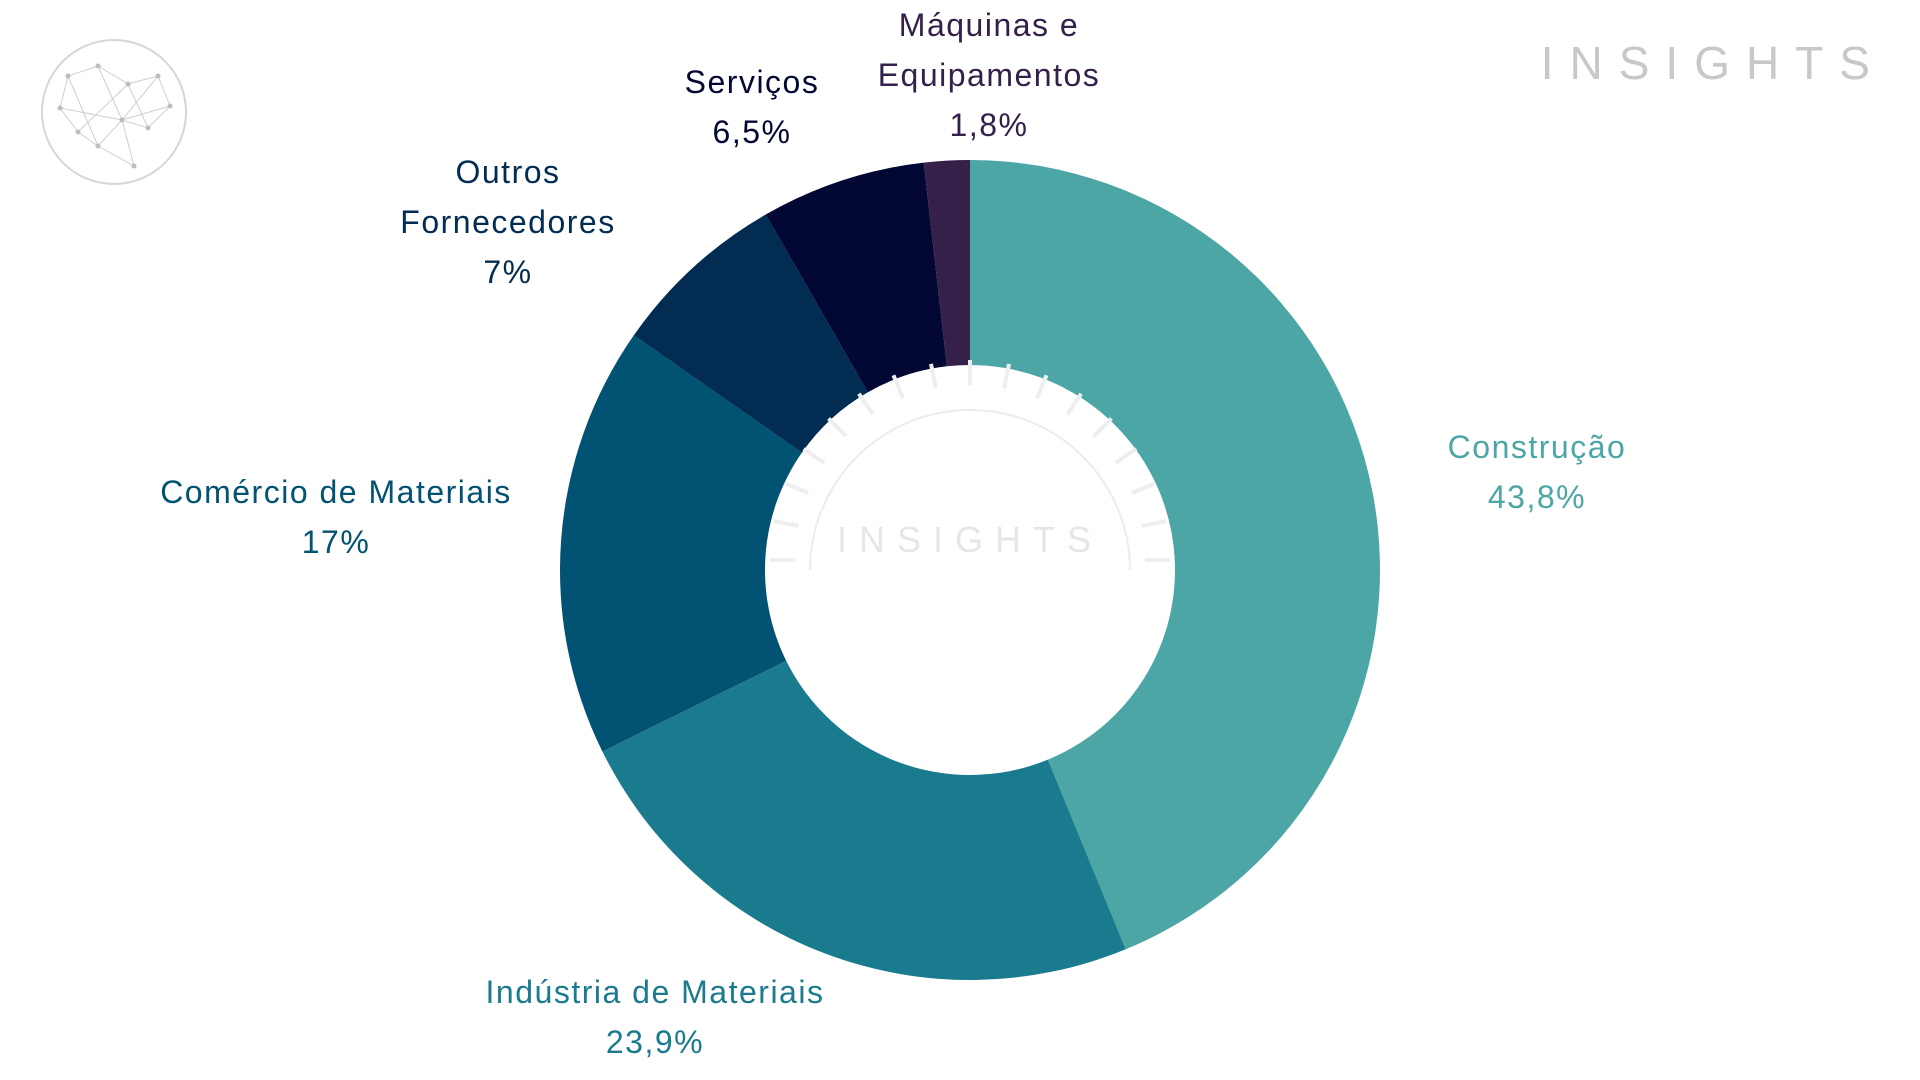 This screenshot has width=1920, height=1080. What do you see at coordinates (946, 263) in the screenshot?
I see `slice-maquinas` at bounding box center [946, 263].